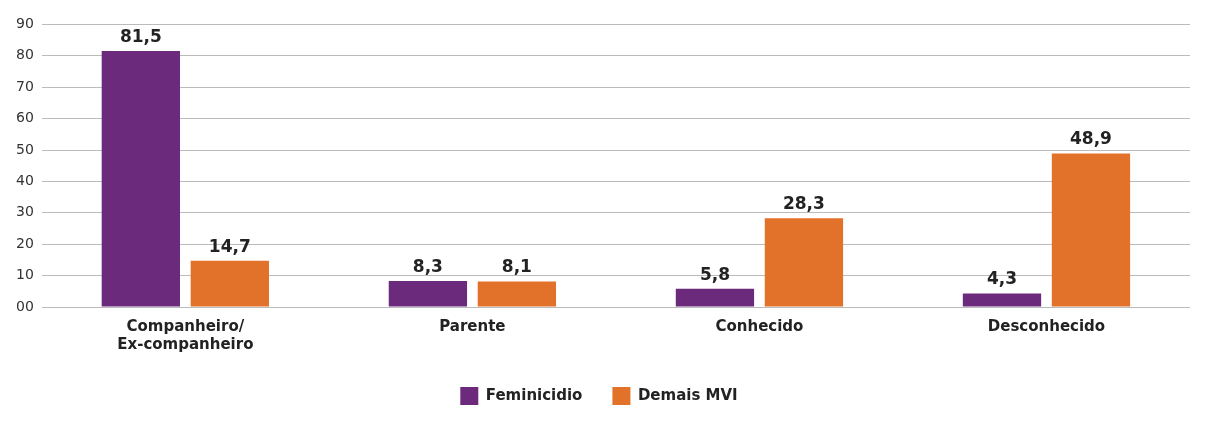 The width and height of the screenshot is (1218, 423). Describe the element at coordinates (24, 148) in the screenshot. I see `y-tick-label: 50` at that location.